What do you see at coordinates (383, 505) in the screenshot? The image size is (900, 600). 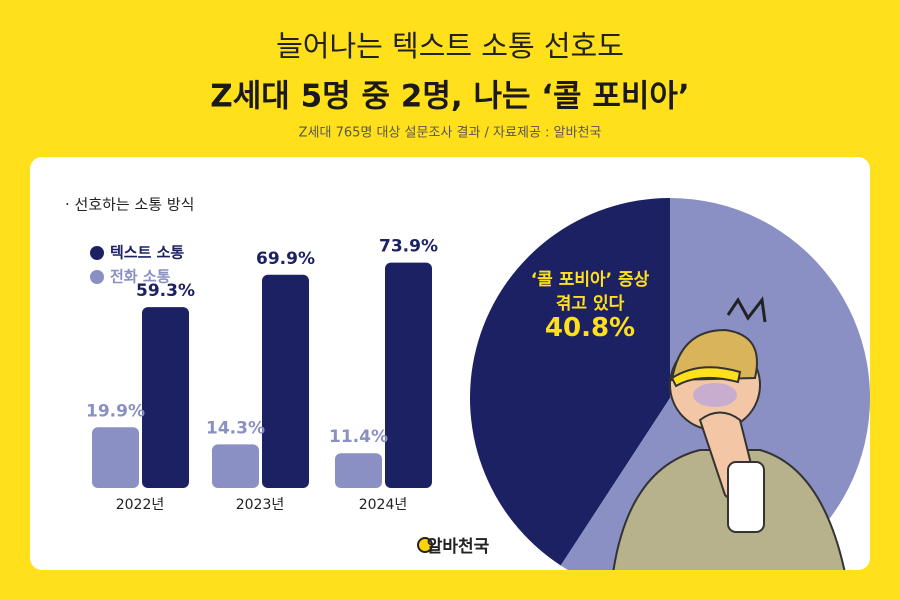 I see `x-tick-label: 2024년` at bounding box center [383, 505].